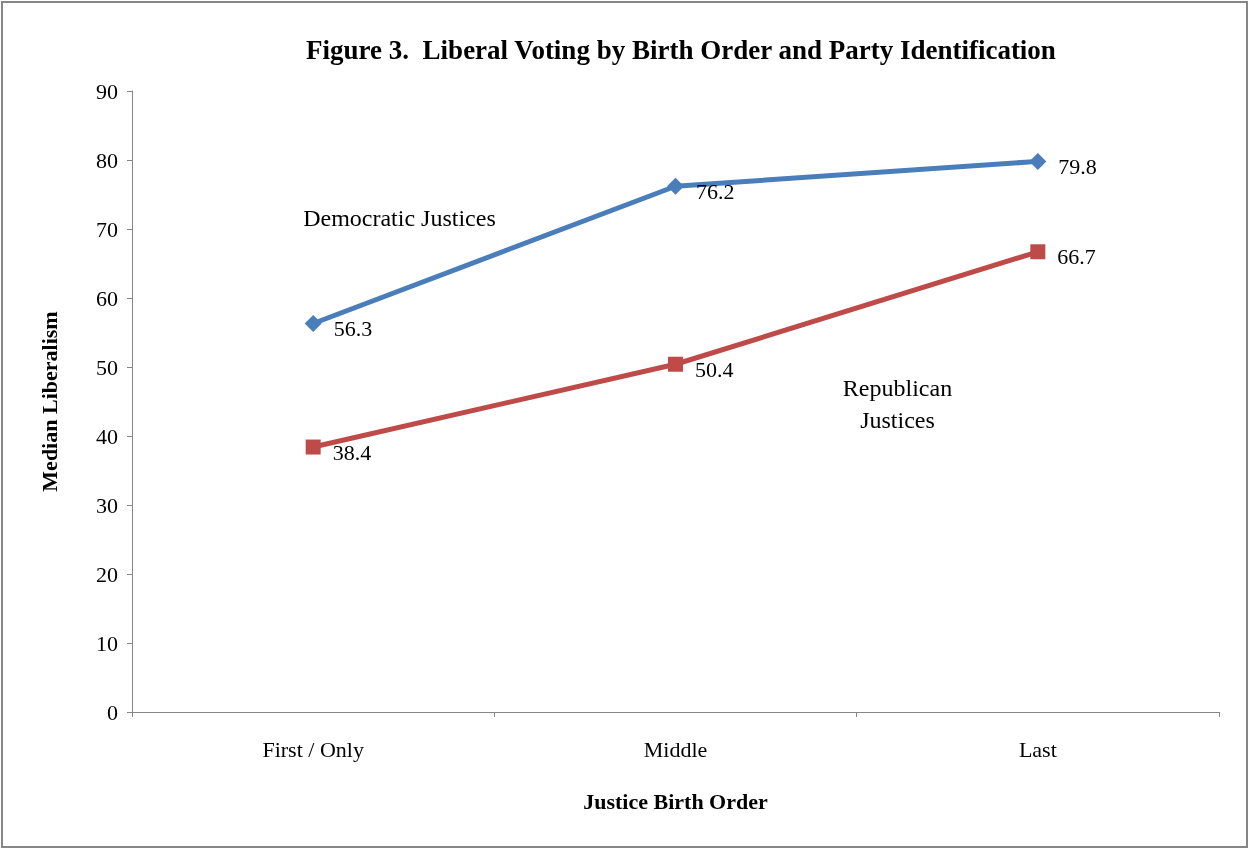 The width and height of the screenshot is (1249, 849). Describe the element at coordinates (112, 712) in the screenshot. I see `y-tick-label: 0` at that location.